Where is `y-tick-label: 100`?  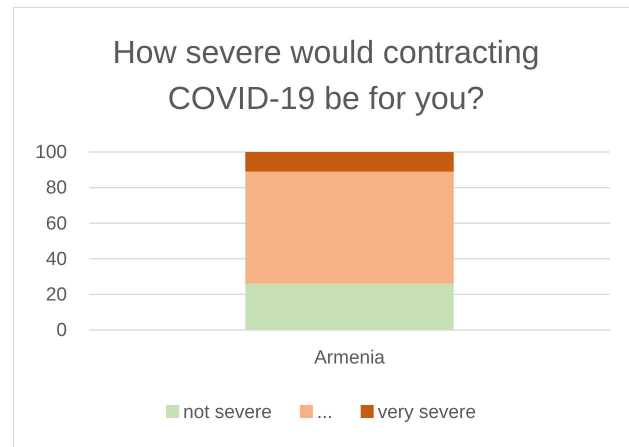 y-tick-label: 100 is located at coordinates (51, 153).